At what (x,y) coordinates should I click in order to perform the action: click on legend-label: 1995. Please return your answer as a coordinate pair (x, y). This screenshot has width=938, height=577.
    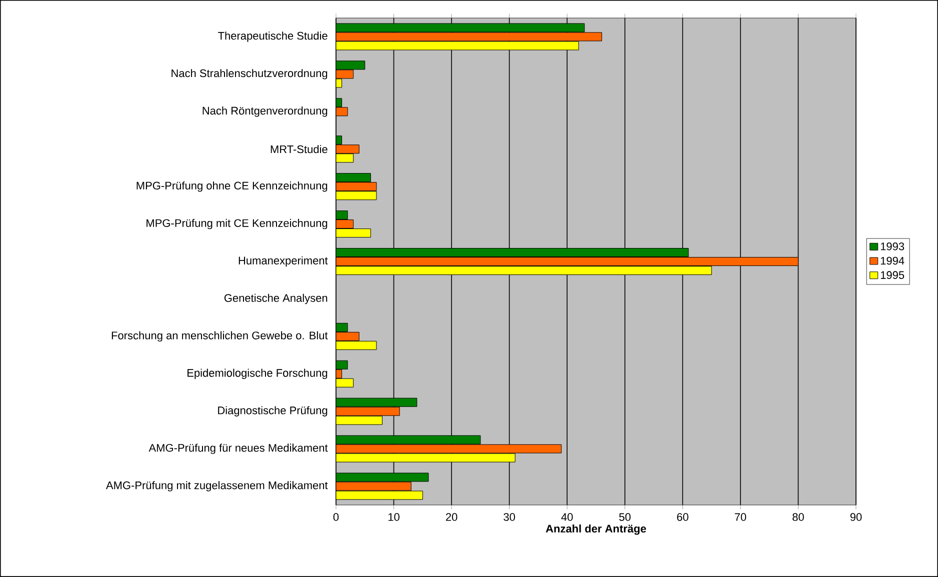
    Looking at the image, I should click on (892, 275).